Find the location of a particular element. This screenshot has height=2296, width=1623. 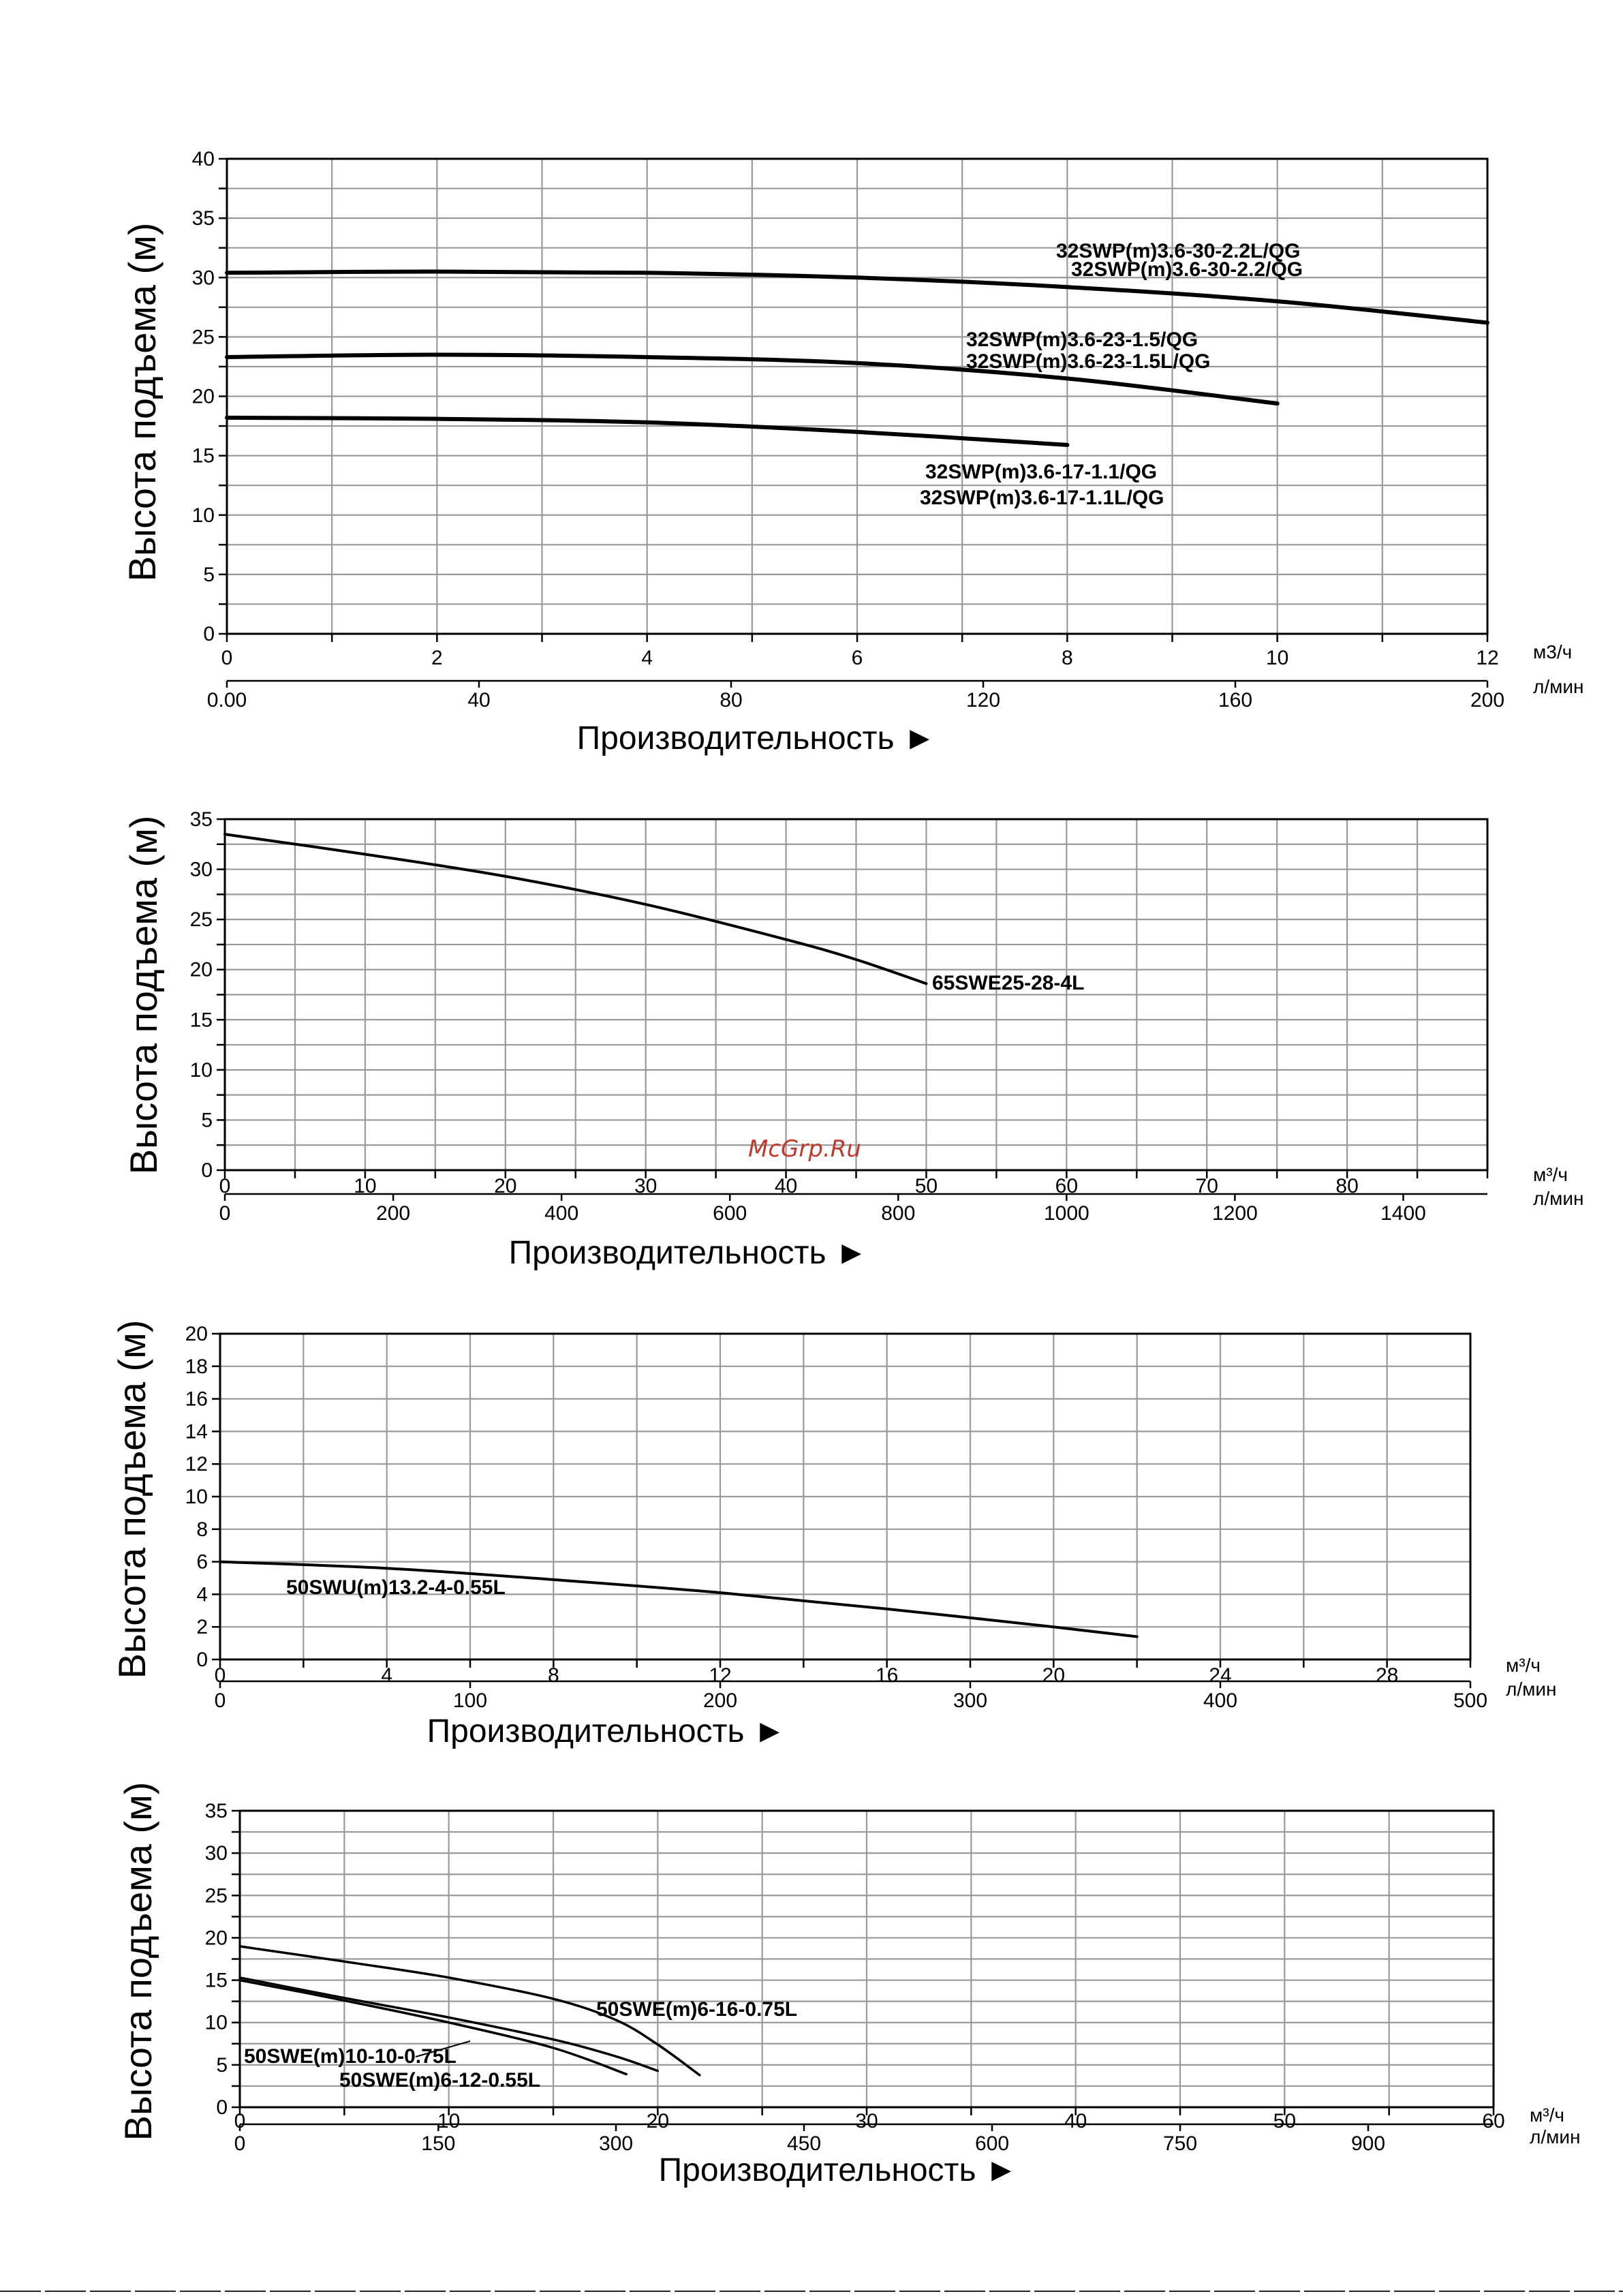

series-label: 50SWE(m)10-10-0.75L is located at coordinates (350, 2056).